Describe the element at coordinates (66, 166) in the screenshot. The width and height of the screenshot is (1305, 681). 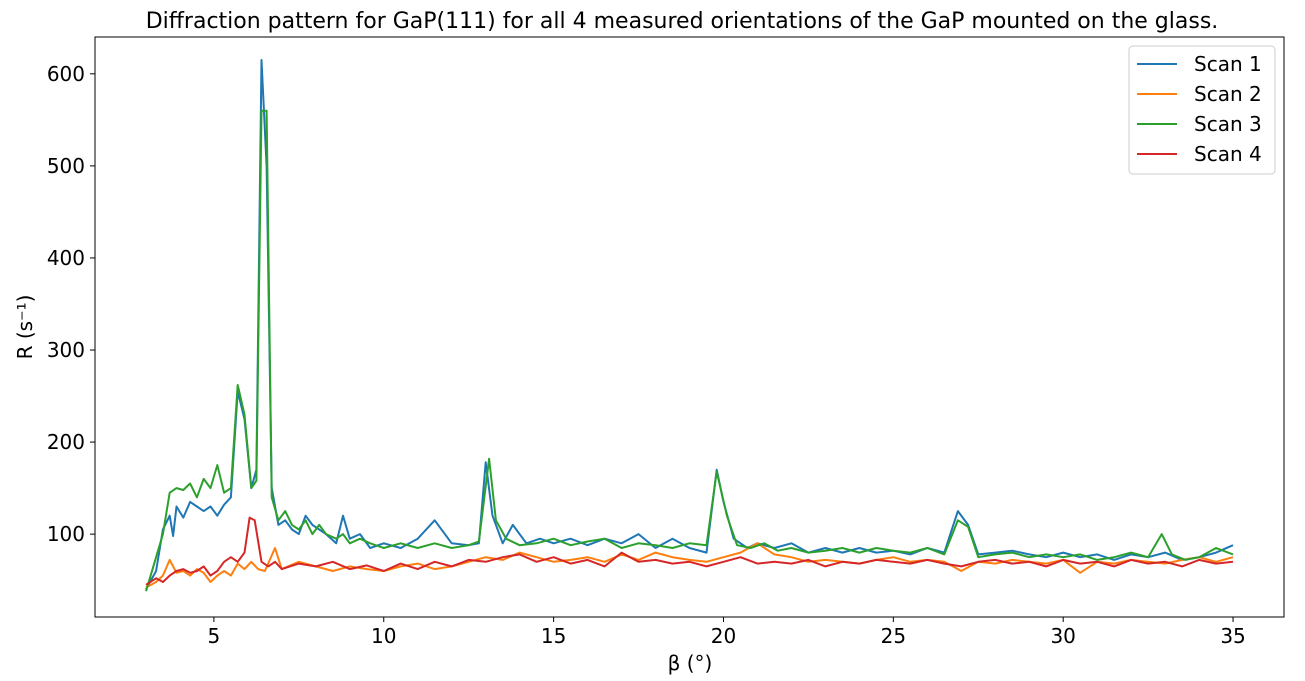
I see `y-tick-label: 500` at that location.